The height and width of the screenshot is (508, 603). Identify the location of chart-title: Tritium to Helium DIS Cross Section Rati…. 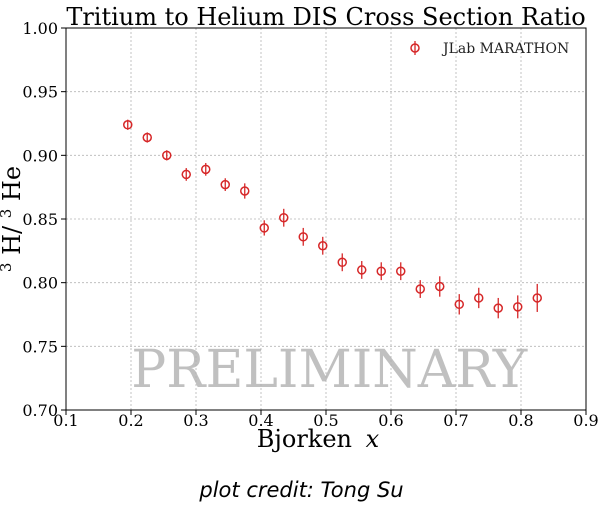
(325, 17).